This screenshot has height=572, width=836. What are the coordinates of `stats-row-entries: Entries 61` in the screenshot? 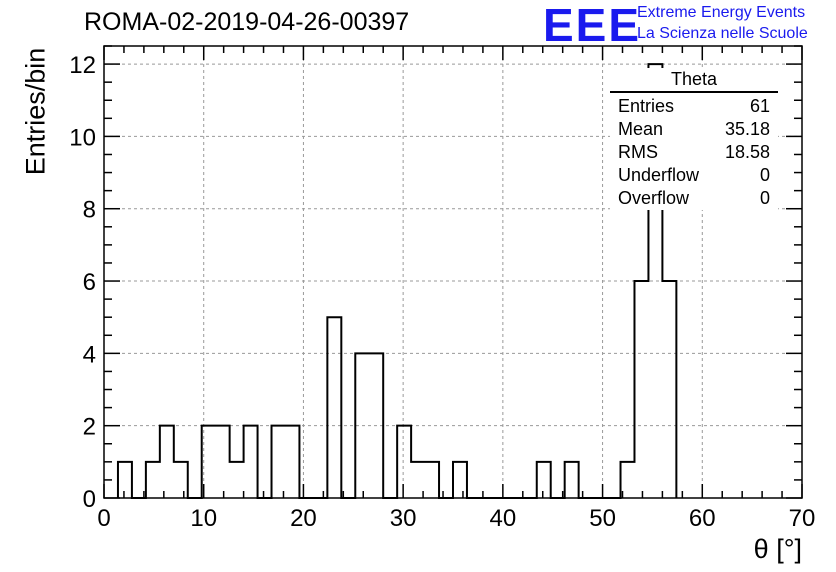 It's located at (694, 106).